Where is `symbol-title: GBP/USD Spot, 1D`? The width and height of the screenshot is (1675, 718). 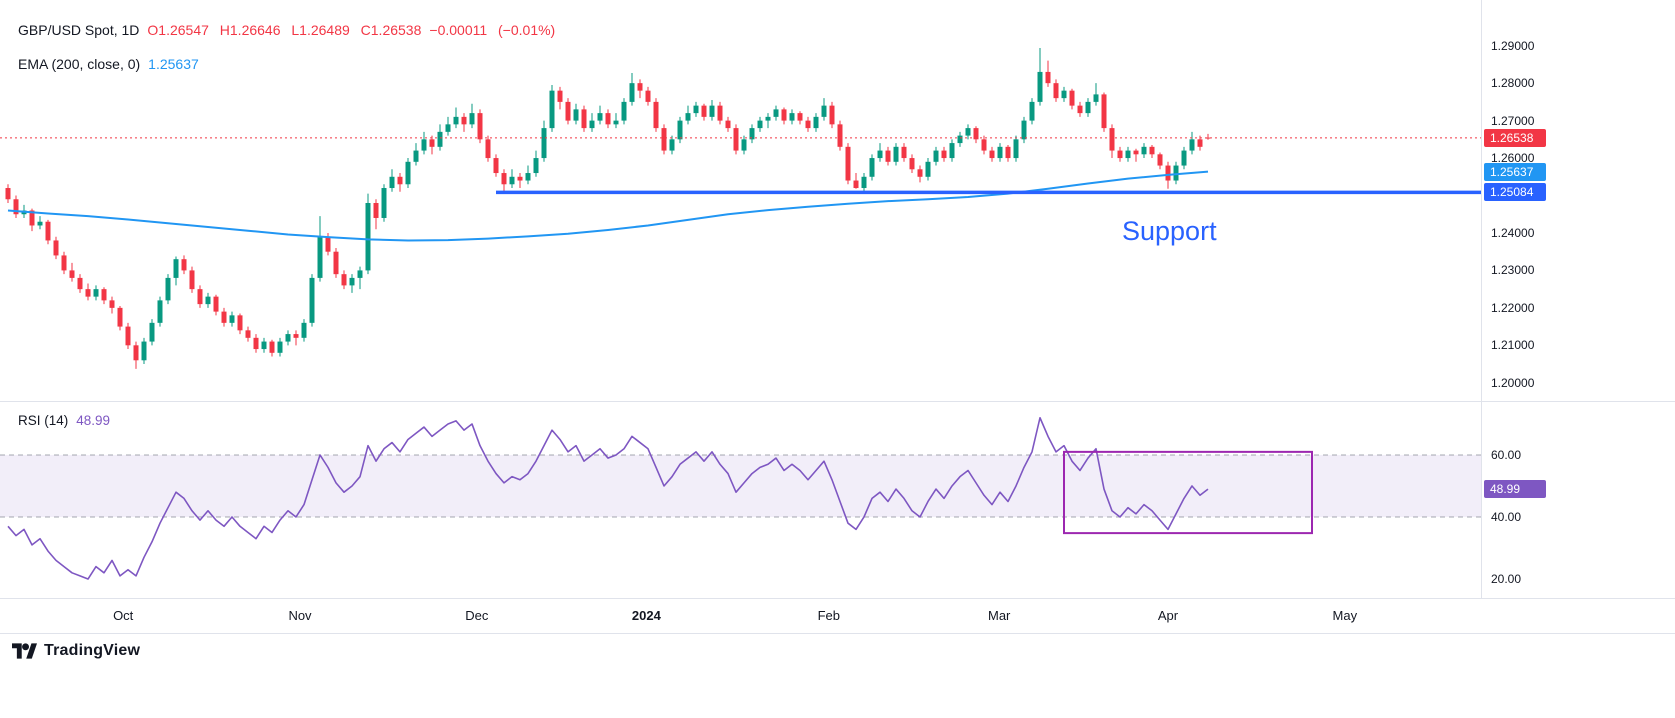
symbol-title: GBP/USD Spot, 1D is located at coordinates (79, 30).